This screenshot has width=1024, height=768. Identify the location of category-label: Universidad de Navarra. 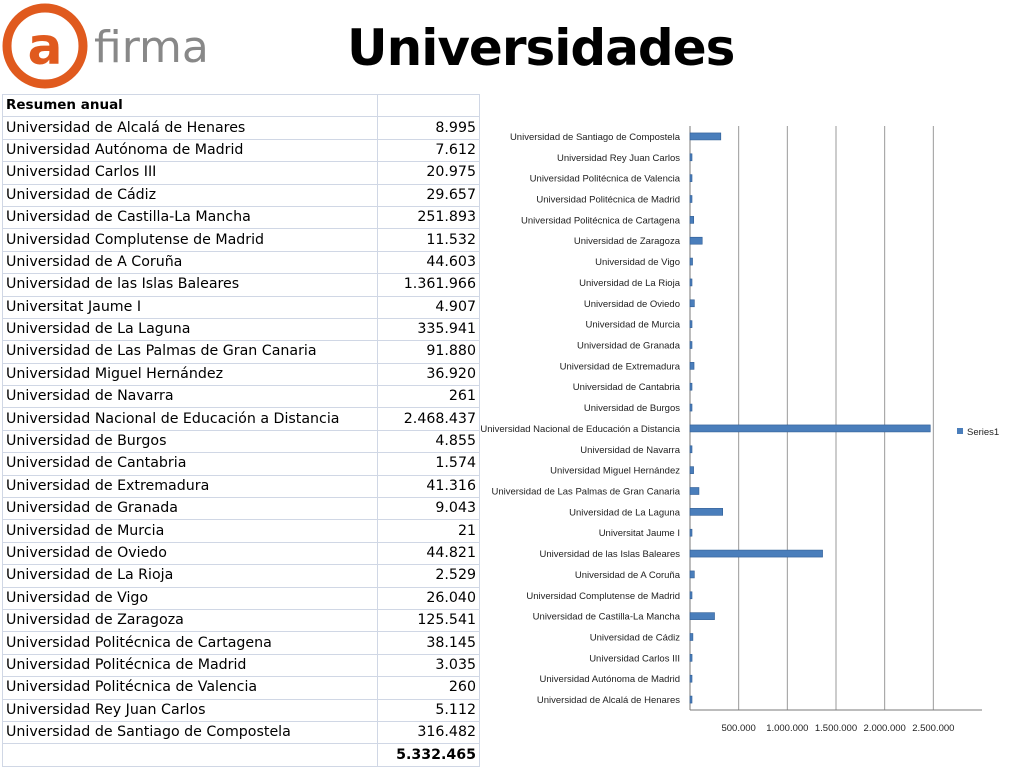
(630, 450).